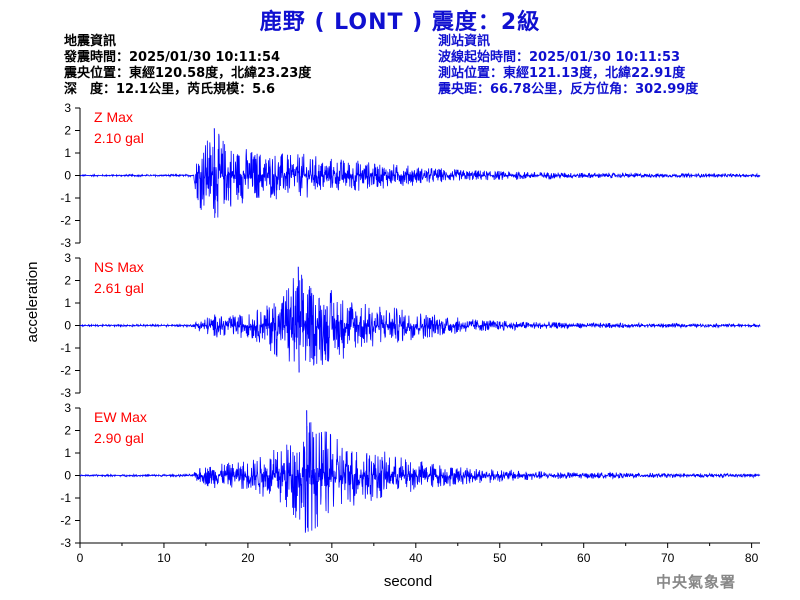  I want to click on trace-peak-z, so click(214, 171).